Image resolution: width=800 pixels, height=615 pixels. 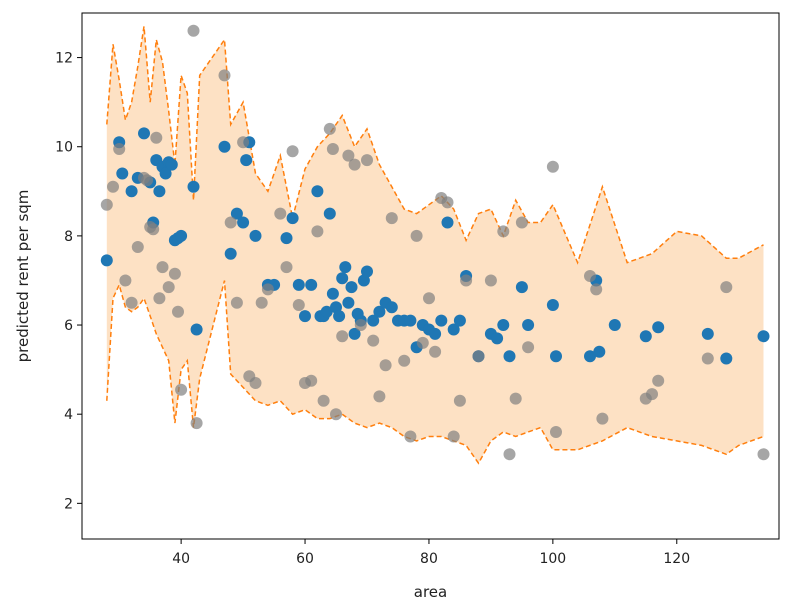 What do you see at coordinates (181, 559) in the screenshot?
I see `x-tick-label: 40` at bounding box center [181, 559].